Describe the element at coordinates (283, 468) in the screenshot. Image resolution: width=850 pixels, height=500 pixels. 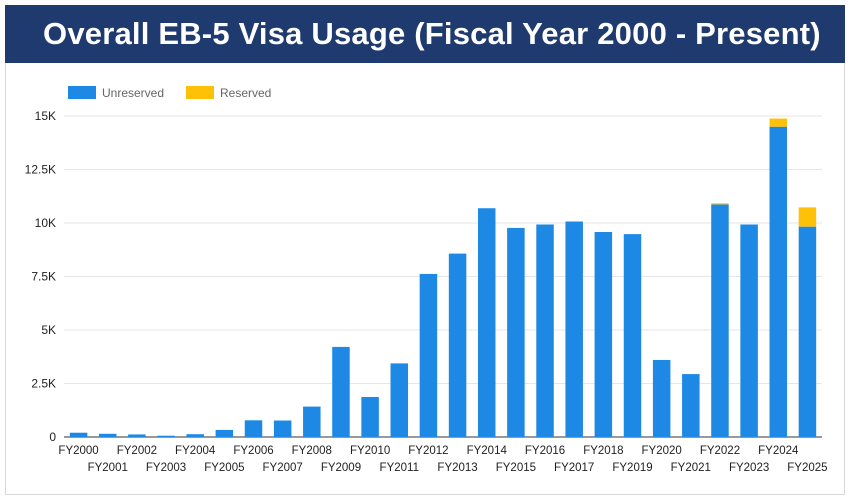
I see `x-tick-label: FY2007` at that location.